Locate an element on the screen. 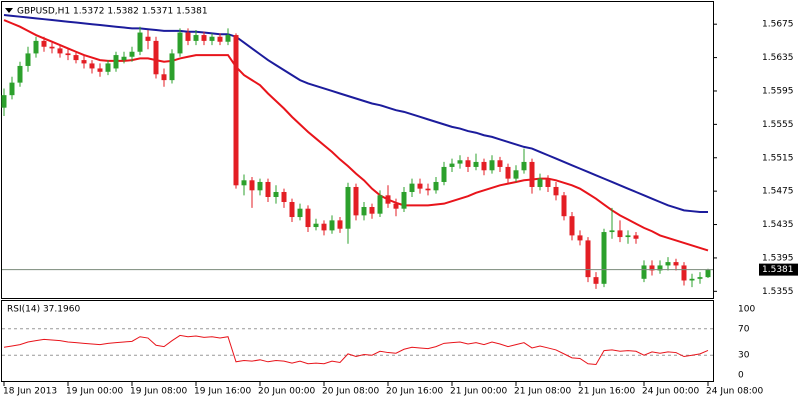 The height and width of the screenshot is (400, 800). chart-menu-icon is located at coordinates (9, 10).